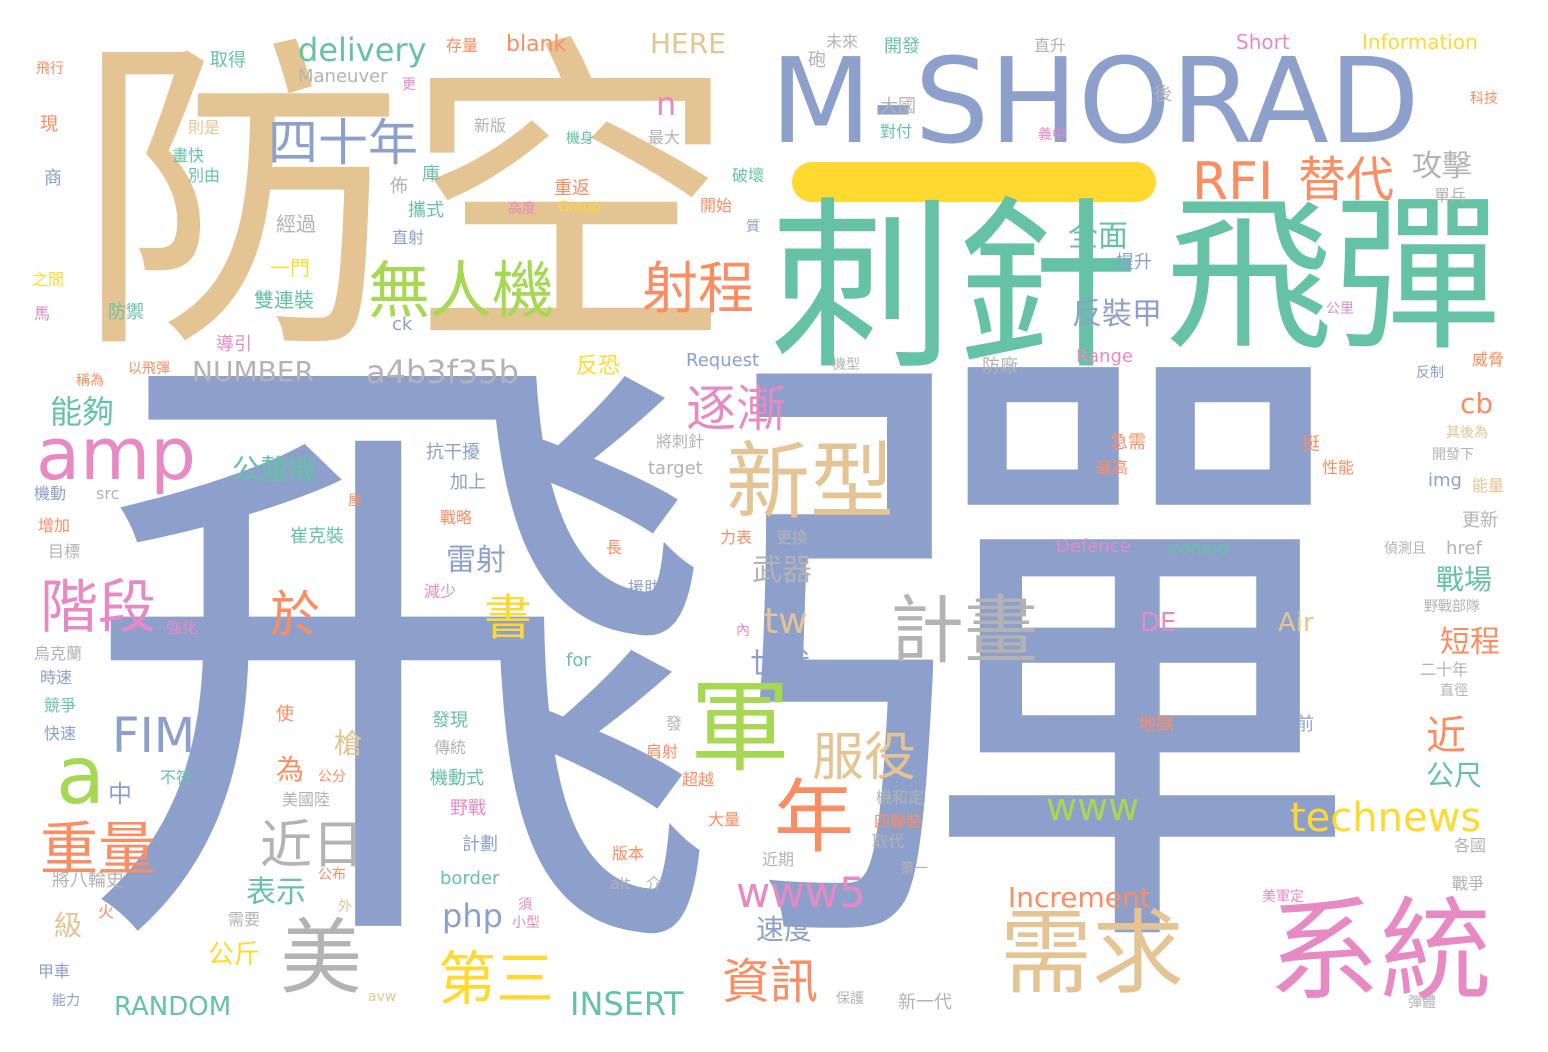 The height and width of the screenshot is (1052, 1548). I want to click on word: target, so click(675, 468).